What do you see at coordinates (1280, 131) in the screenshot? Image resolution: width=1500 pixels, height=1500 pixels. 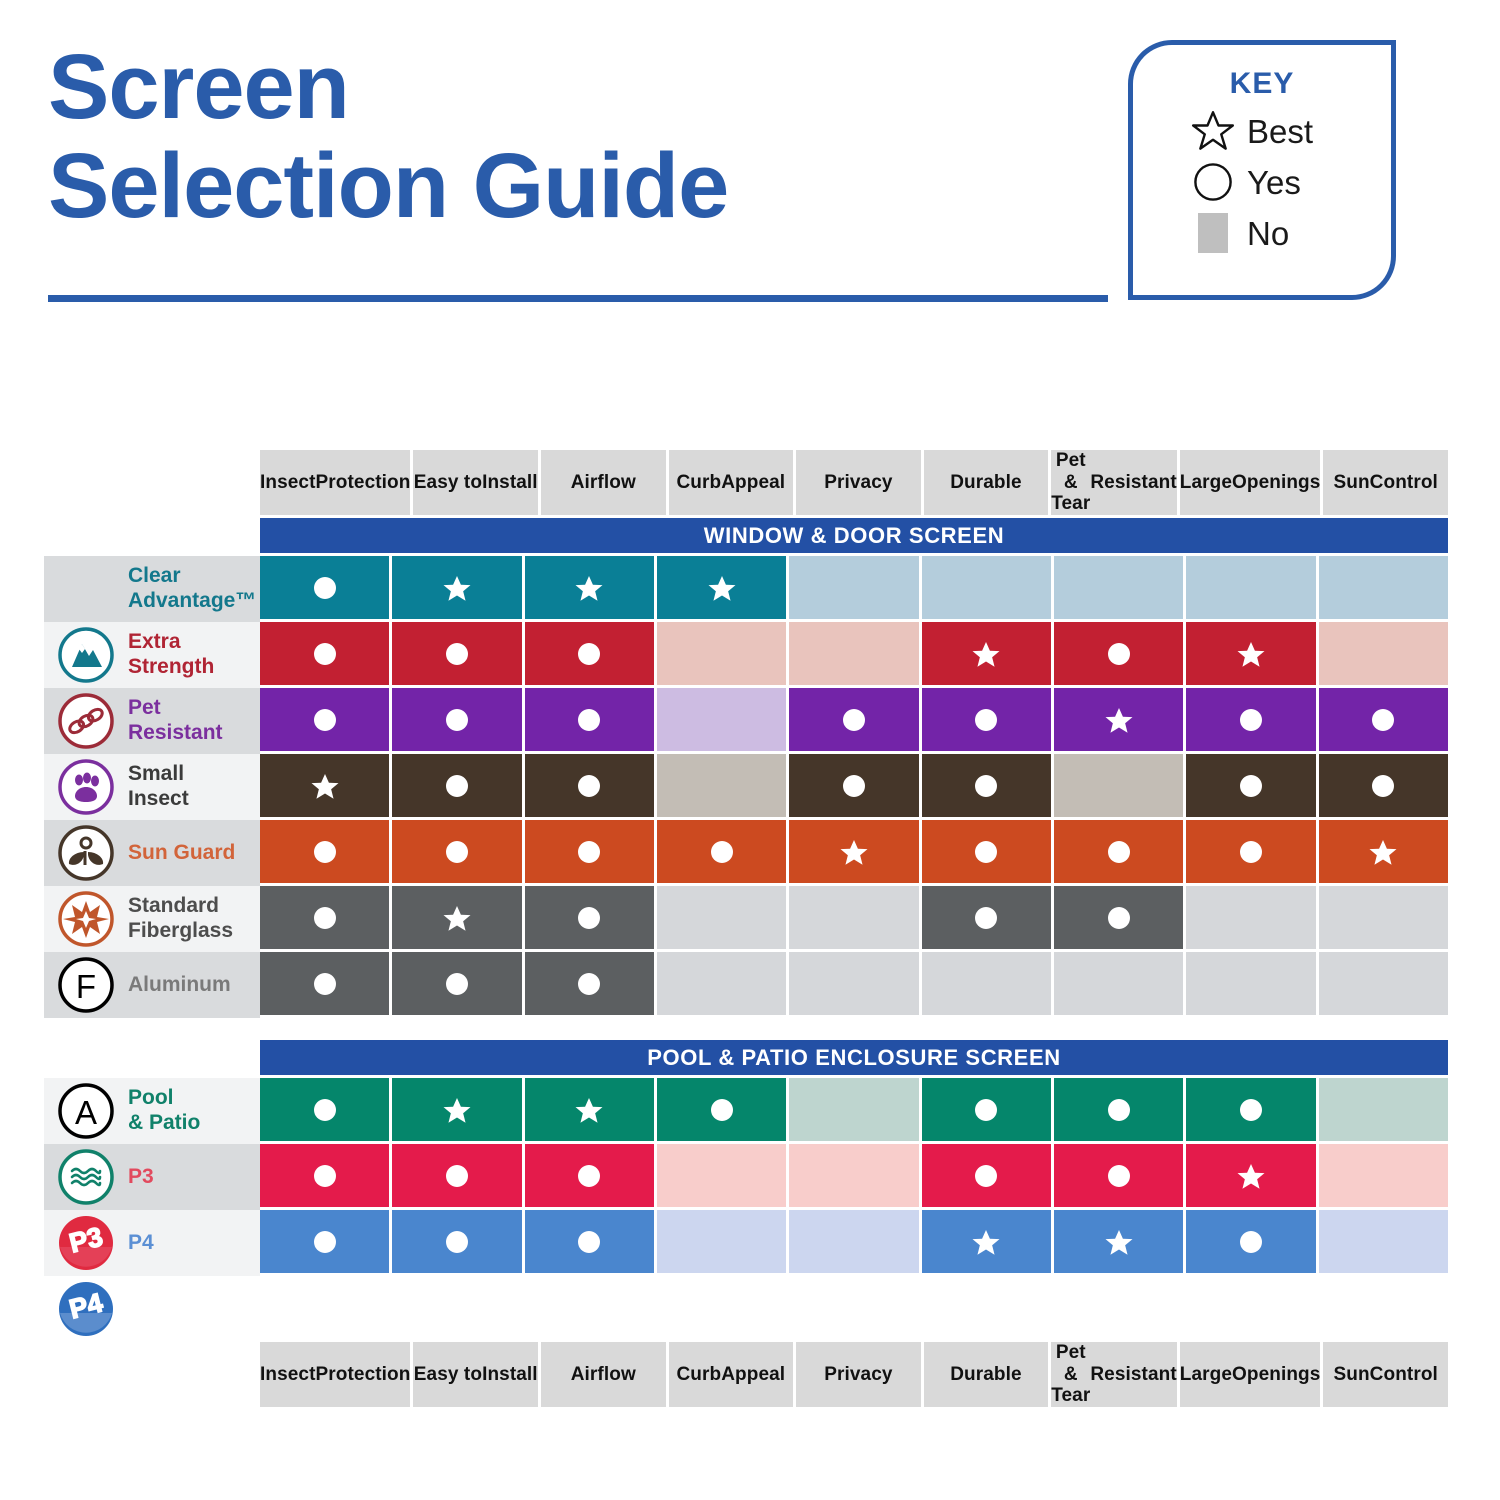 I see `key-legend-label-best: Best` at bounding box center [1280, 131].